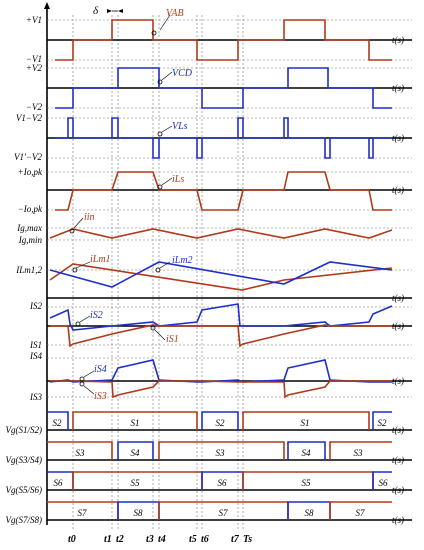  Describe the element at coordinates (96, 11) in the screenshot. I see `delta-label: δ` at that location.